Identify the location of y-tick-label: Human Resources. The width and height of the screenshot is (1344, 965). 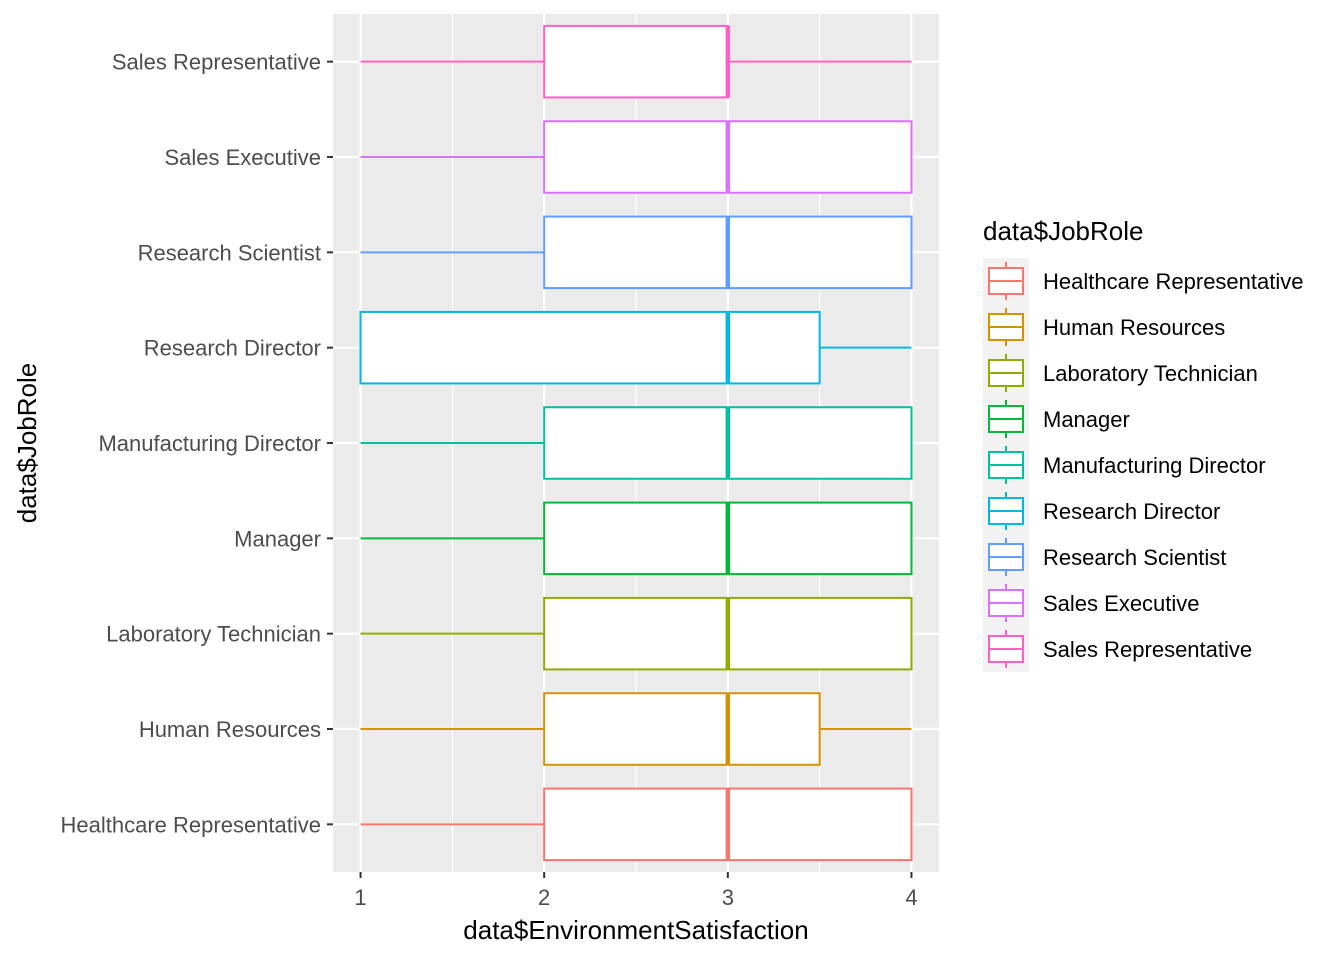
(230, 729).